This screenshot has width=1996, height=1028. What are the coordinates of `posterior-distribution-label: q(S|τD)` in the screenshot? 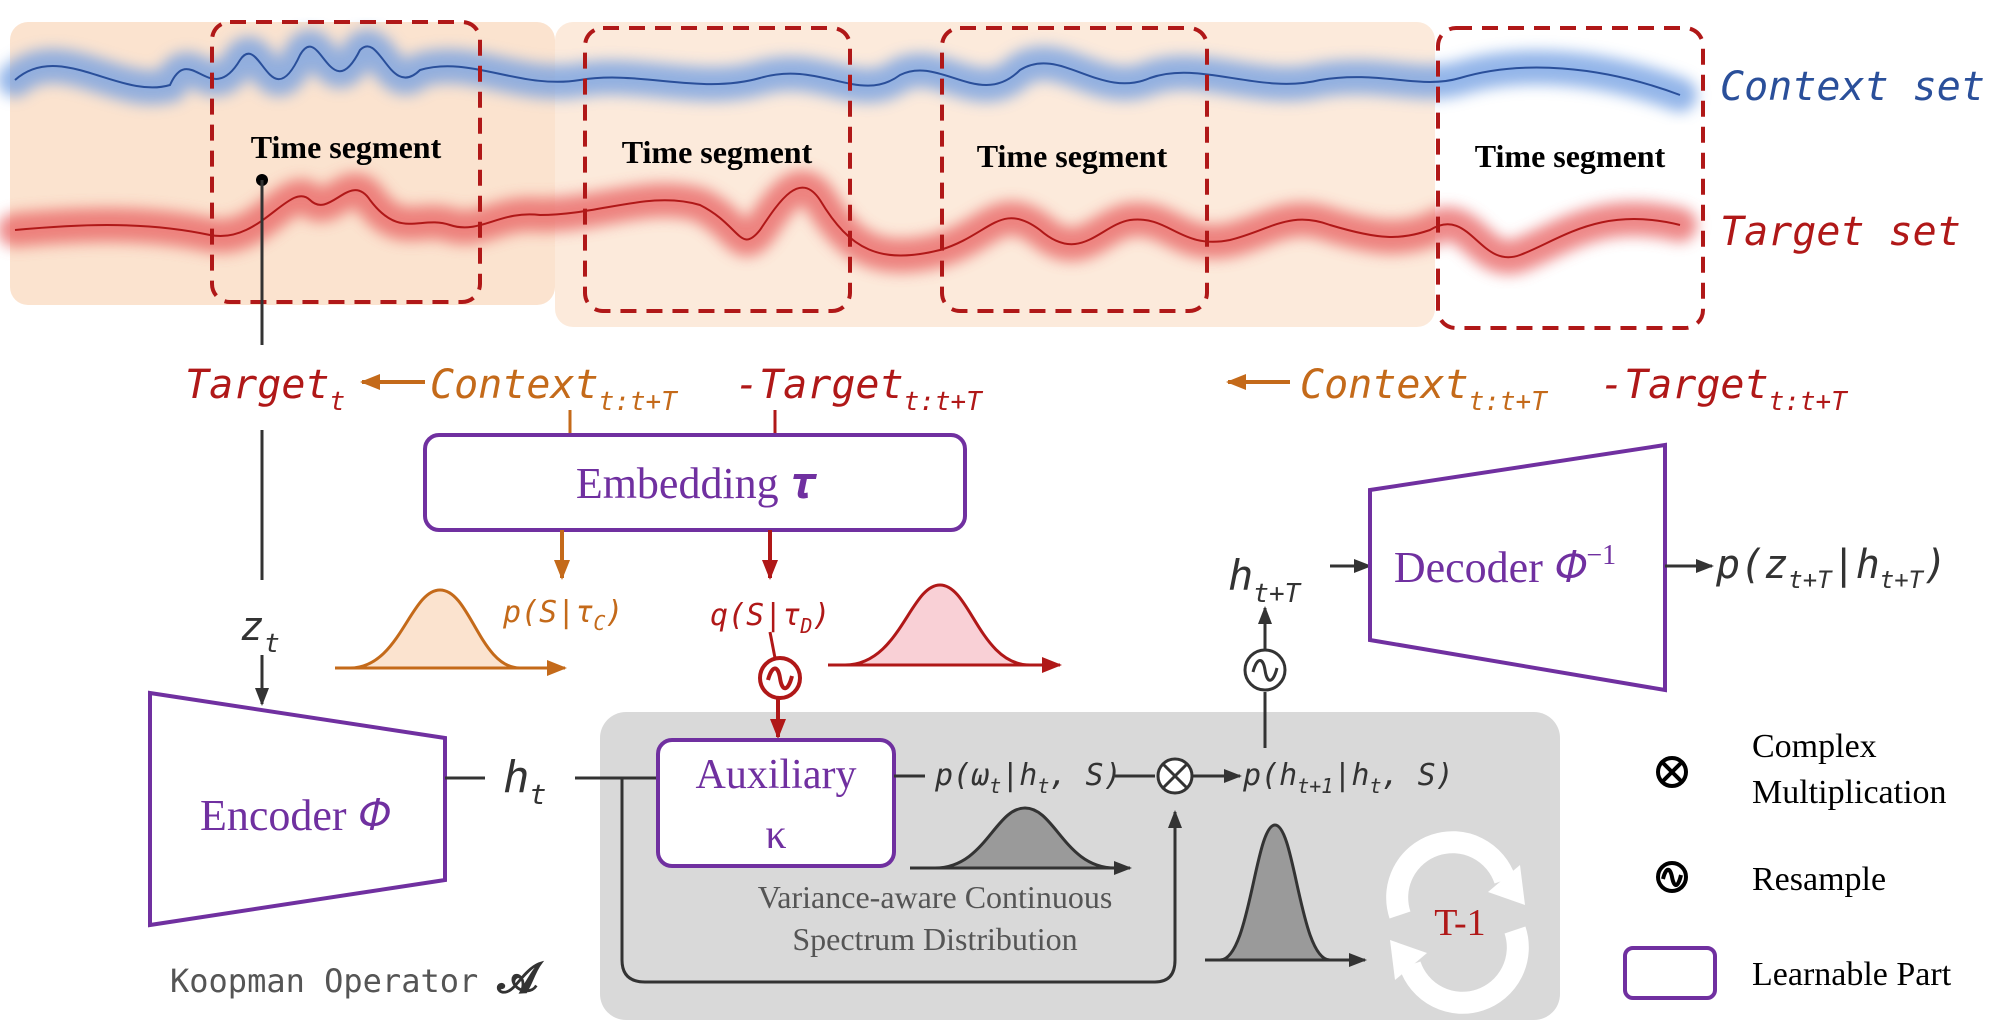 It's located at (770, 618).